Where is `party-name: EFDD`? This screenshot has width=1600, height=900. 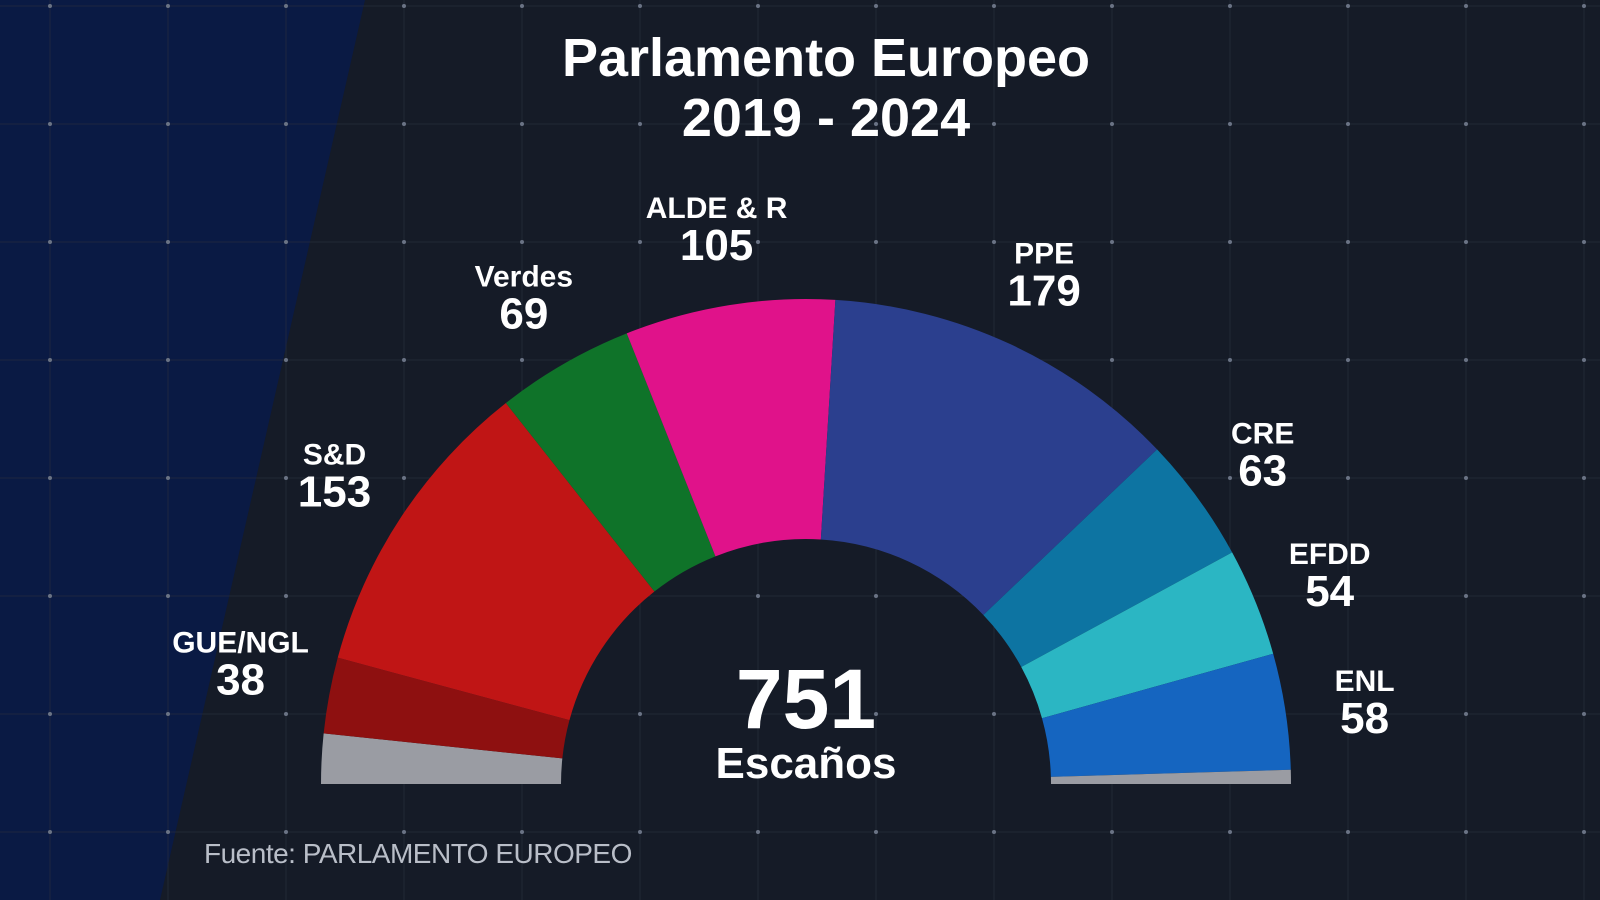 party-name: EFDD is located at coordinates (1330, 554).